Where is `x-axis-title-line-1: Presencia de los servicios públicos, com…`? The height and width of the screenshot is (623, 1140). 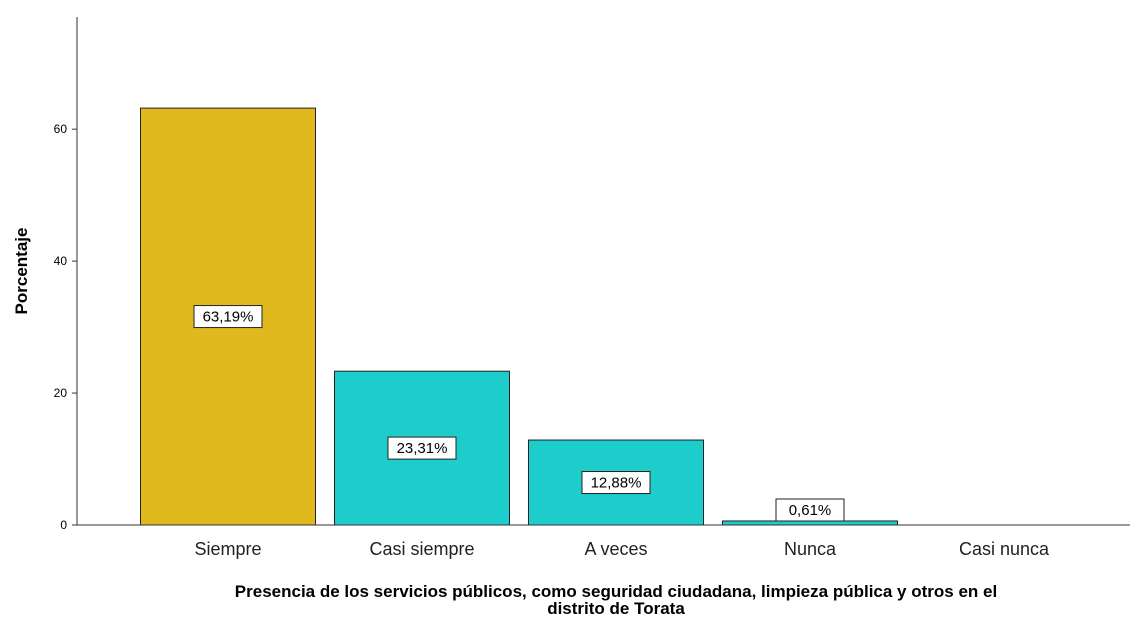
x-axis-title-line-1: Presencia de los servicios públicos, com… is located at coordinates (616, 591).